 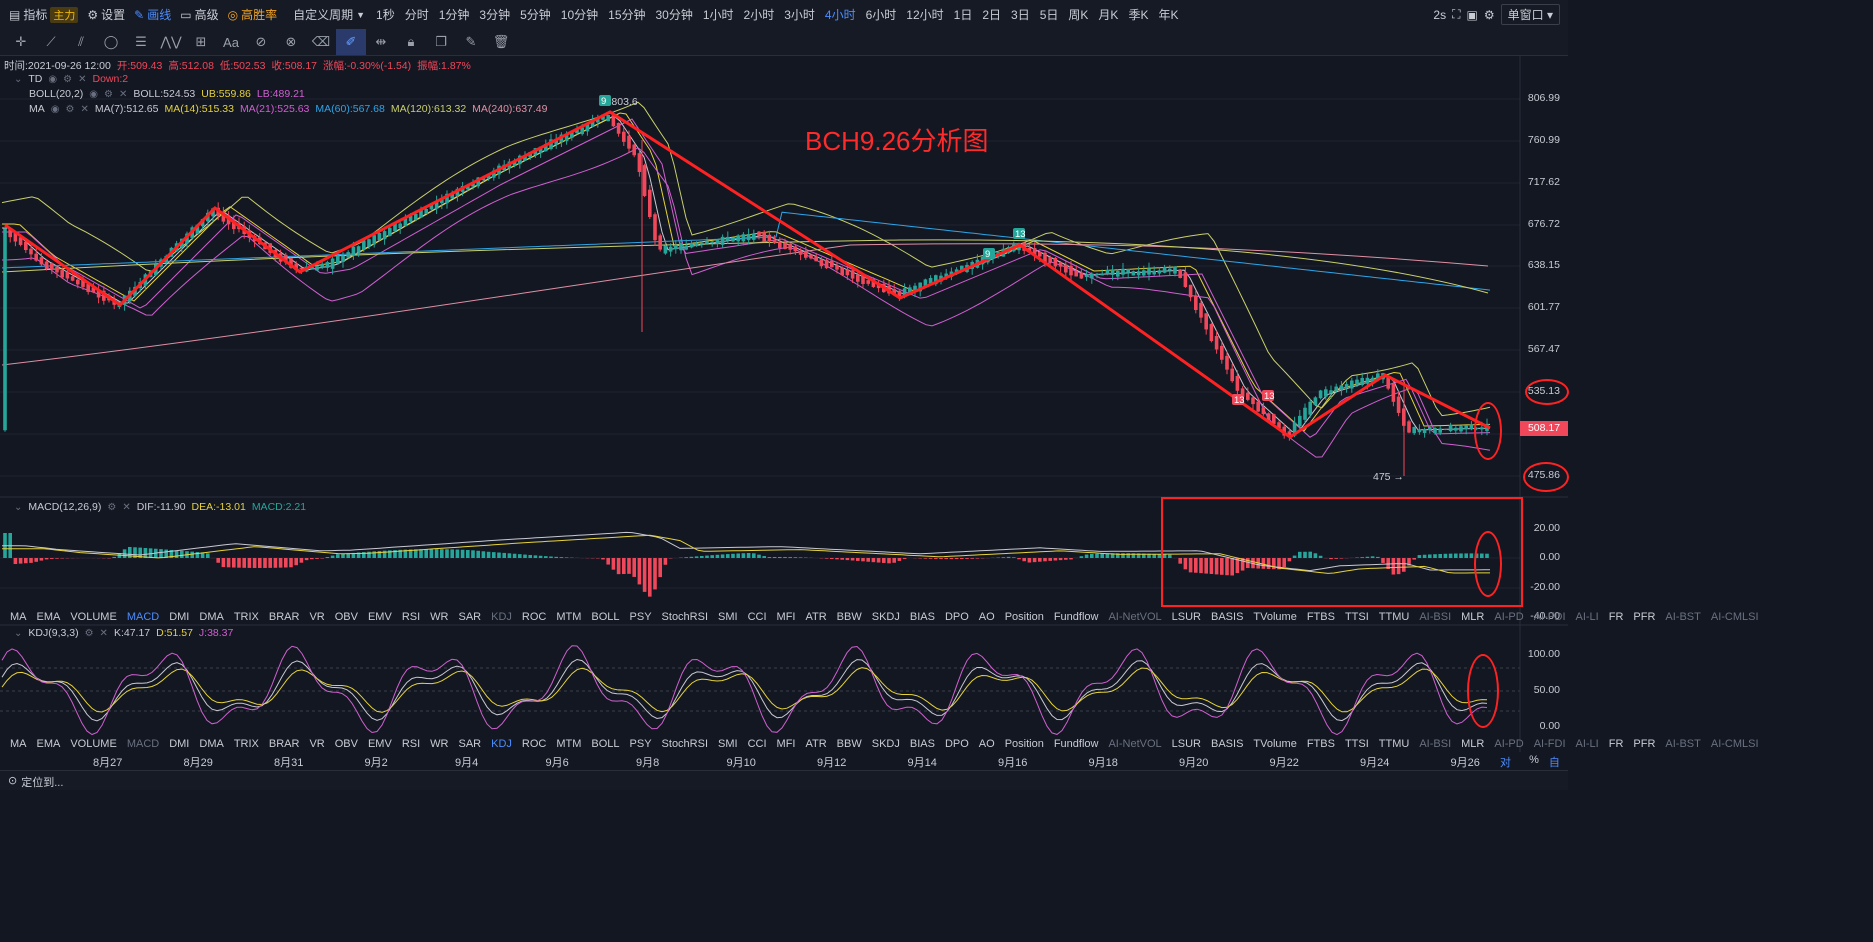 What do you see at coordinates (963, 15) in the screenshot?
I see `period-14: 1日` at bounding box center [963, 15].